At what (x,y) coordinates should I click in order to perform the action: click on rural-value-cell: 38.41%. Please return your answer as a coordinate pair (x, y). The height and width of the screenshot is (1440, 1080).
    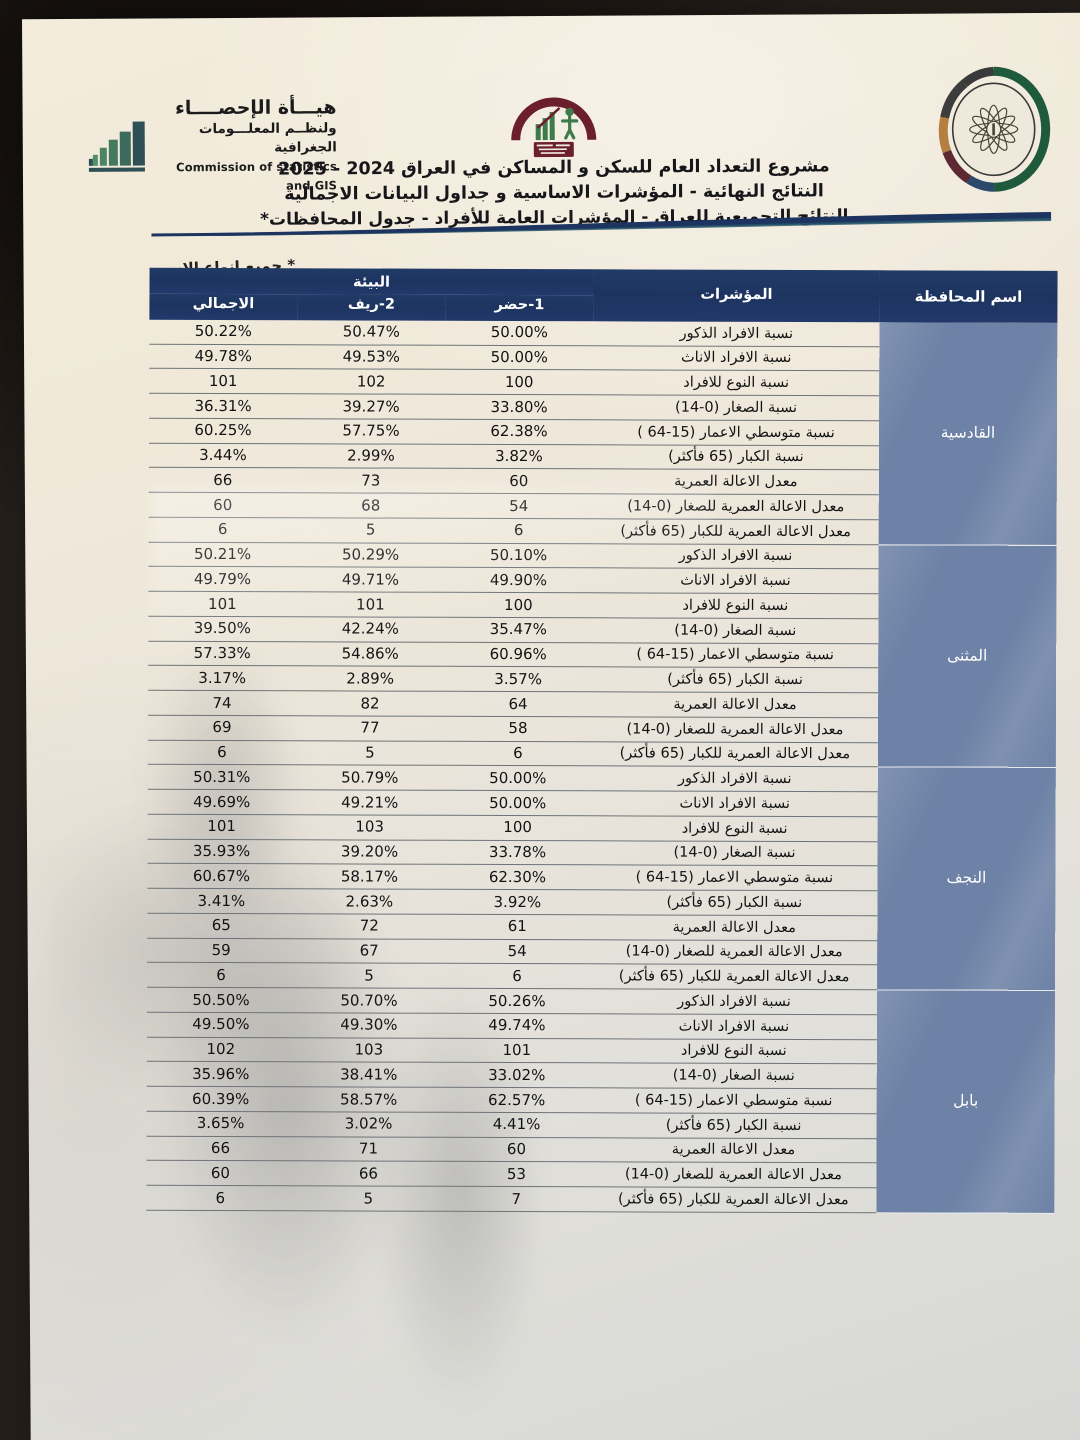
    Looking at the image, I should click on (368, 1075).